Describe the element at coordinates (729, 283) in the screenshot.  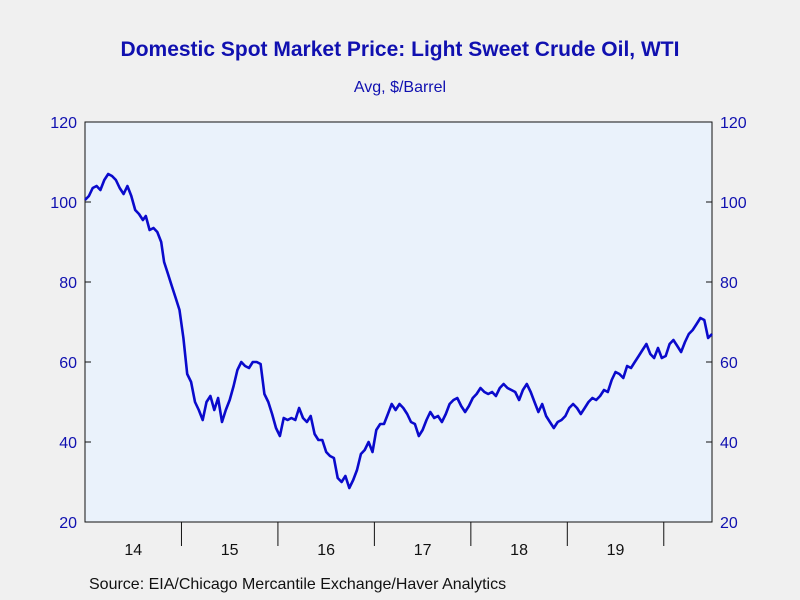
I see `y-tick-label-right: 80` at that location.